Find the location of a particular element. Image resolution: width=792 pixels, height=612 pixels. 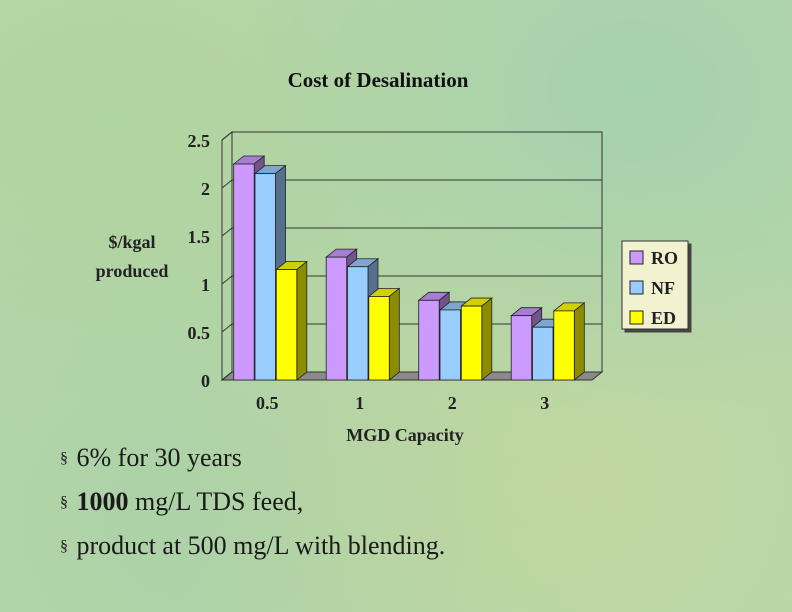

y-axis-label-line1: $/kgal is located at coordinates (131, 242).